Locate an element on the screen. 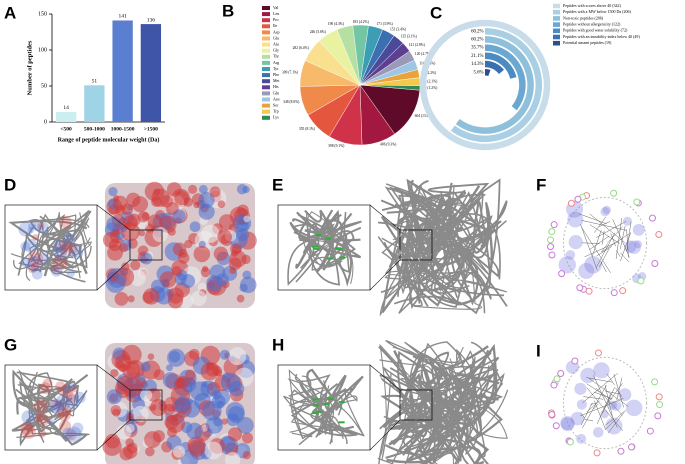 The height and width of the screenshot is (464, 685). zoom-box is located at coordinates (146, 245).